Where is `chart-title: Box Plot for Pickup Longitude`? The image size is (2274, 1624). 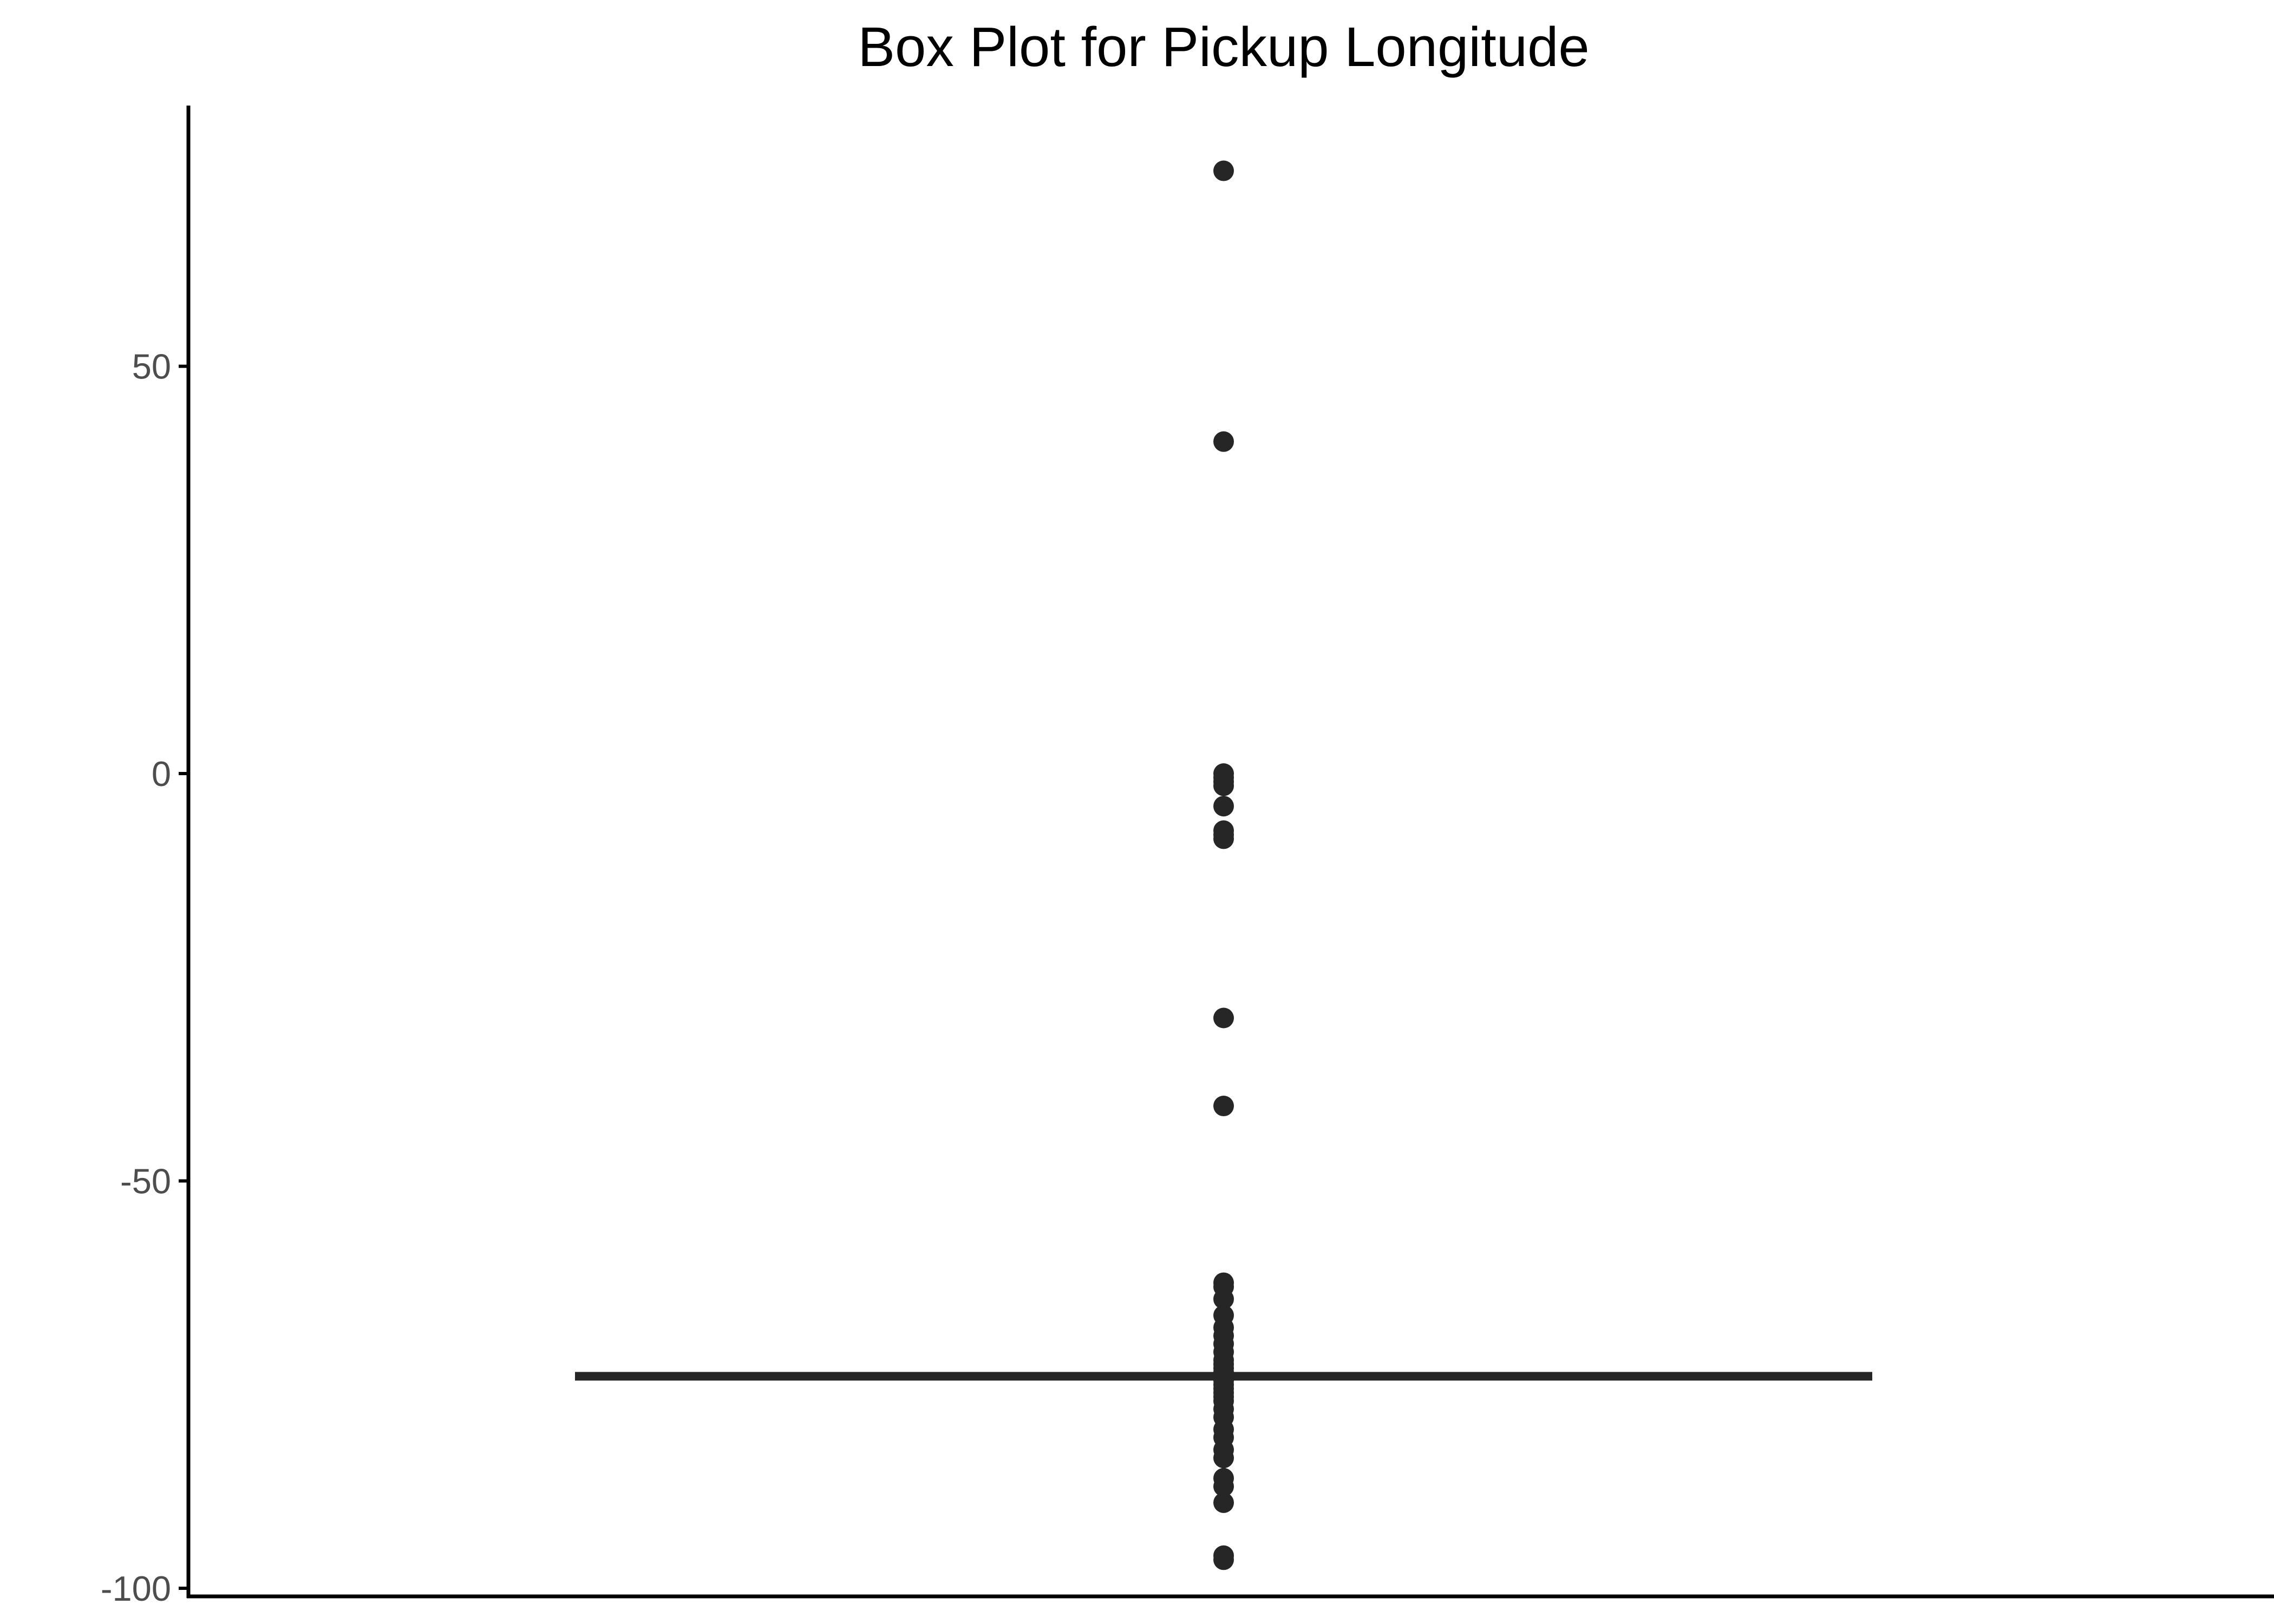 chart-title: Box Plot for Pickup Longitude is located at coordinates (1224, 47).